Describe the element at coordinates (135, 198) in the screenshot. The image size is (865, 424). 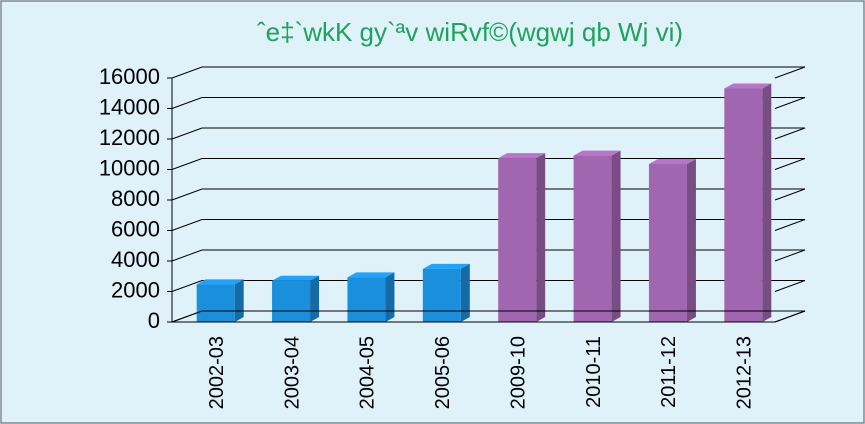
I see `y-tick-label: 8000` at that location.